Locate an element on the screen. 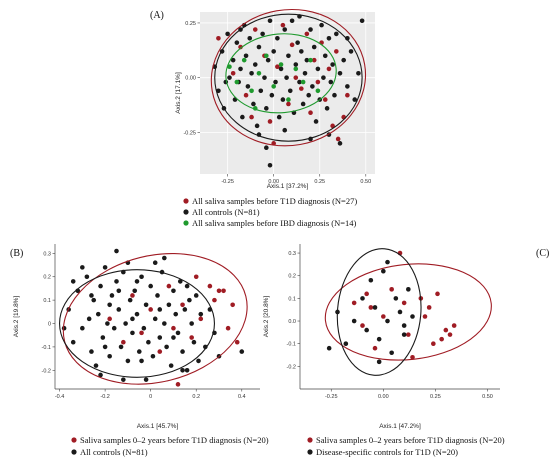 The image size is (550, 476). y-tick-label: -0.25 is located at coordinates (189, 133).